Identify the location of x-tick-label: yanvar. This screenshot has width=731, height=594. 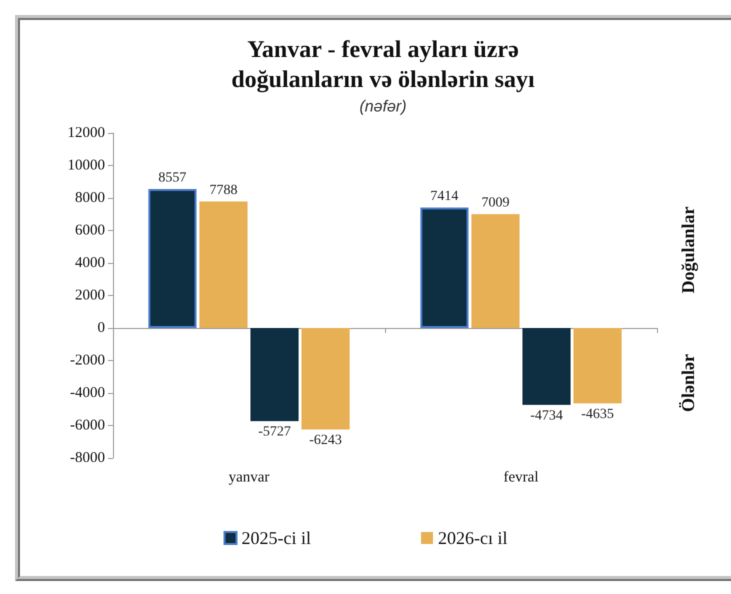
(249, 478).